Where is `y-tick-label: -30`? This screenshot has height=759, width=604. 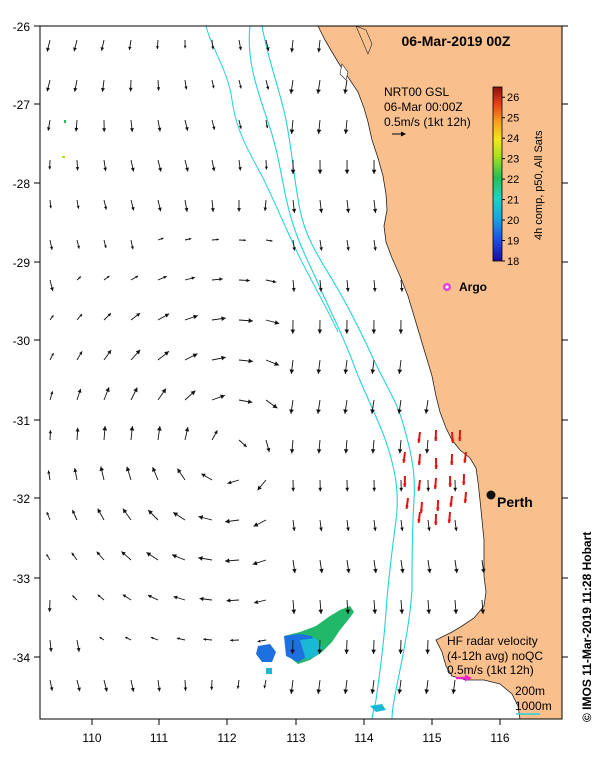
y-tick-label: -30 is located at coordinates (22, 341).